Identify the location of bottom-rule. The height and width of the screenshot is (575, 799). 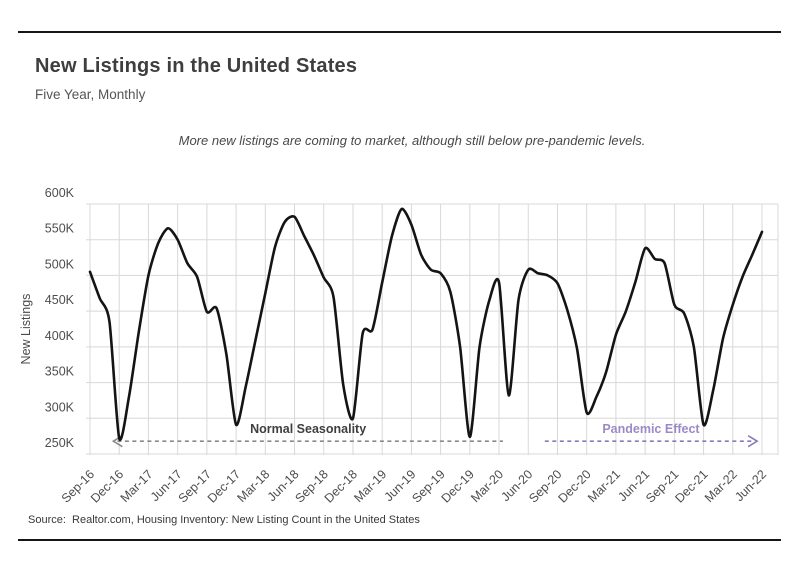
(399, 540).